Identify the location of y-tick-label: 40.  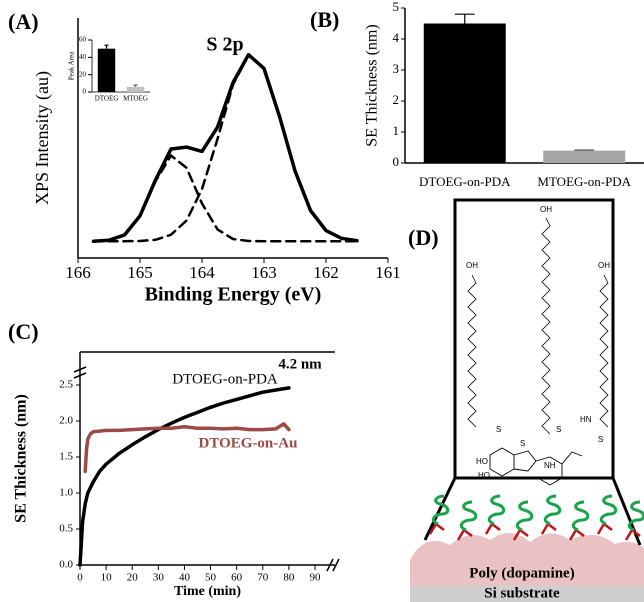
(83, 57).